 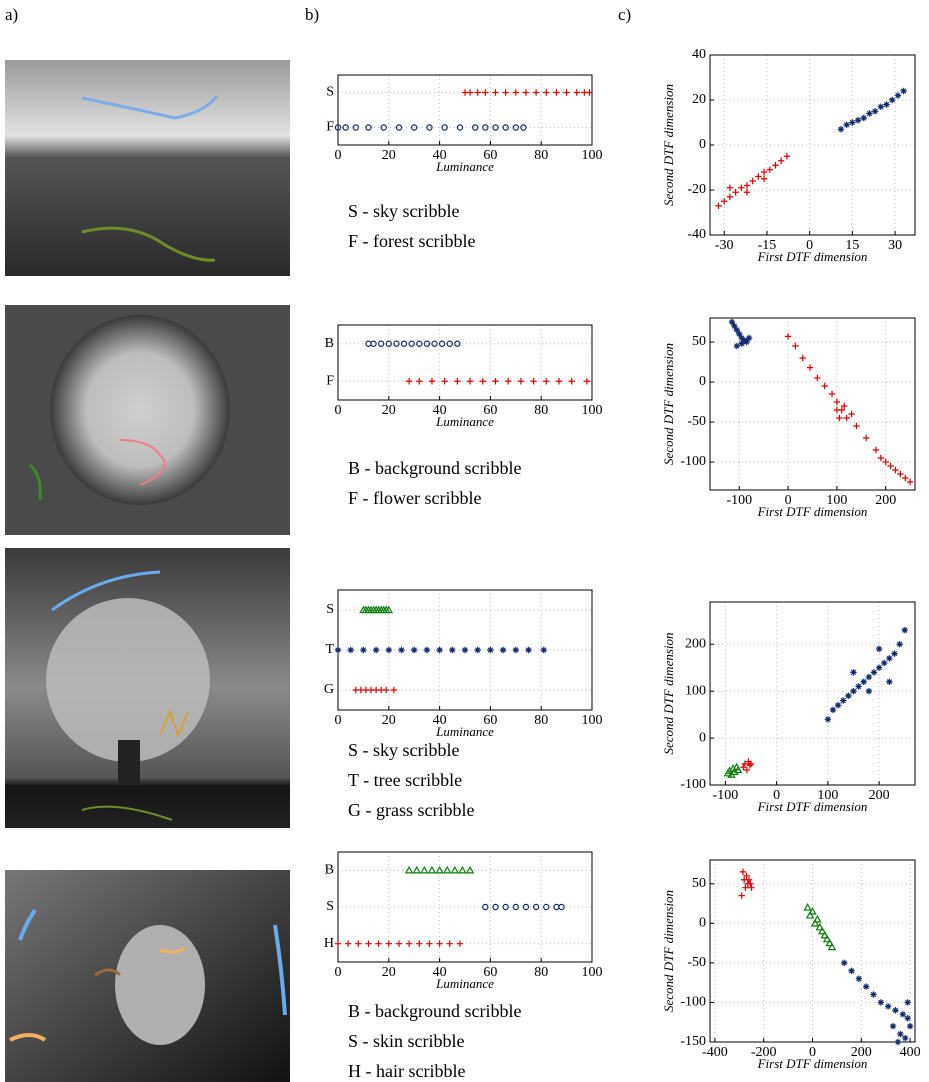 I want to click on legend-entry: S - sky scribble, so click(x=404, y=211).